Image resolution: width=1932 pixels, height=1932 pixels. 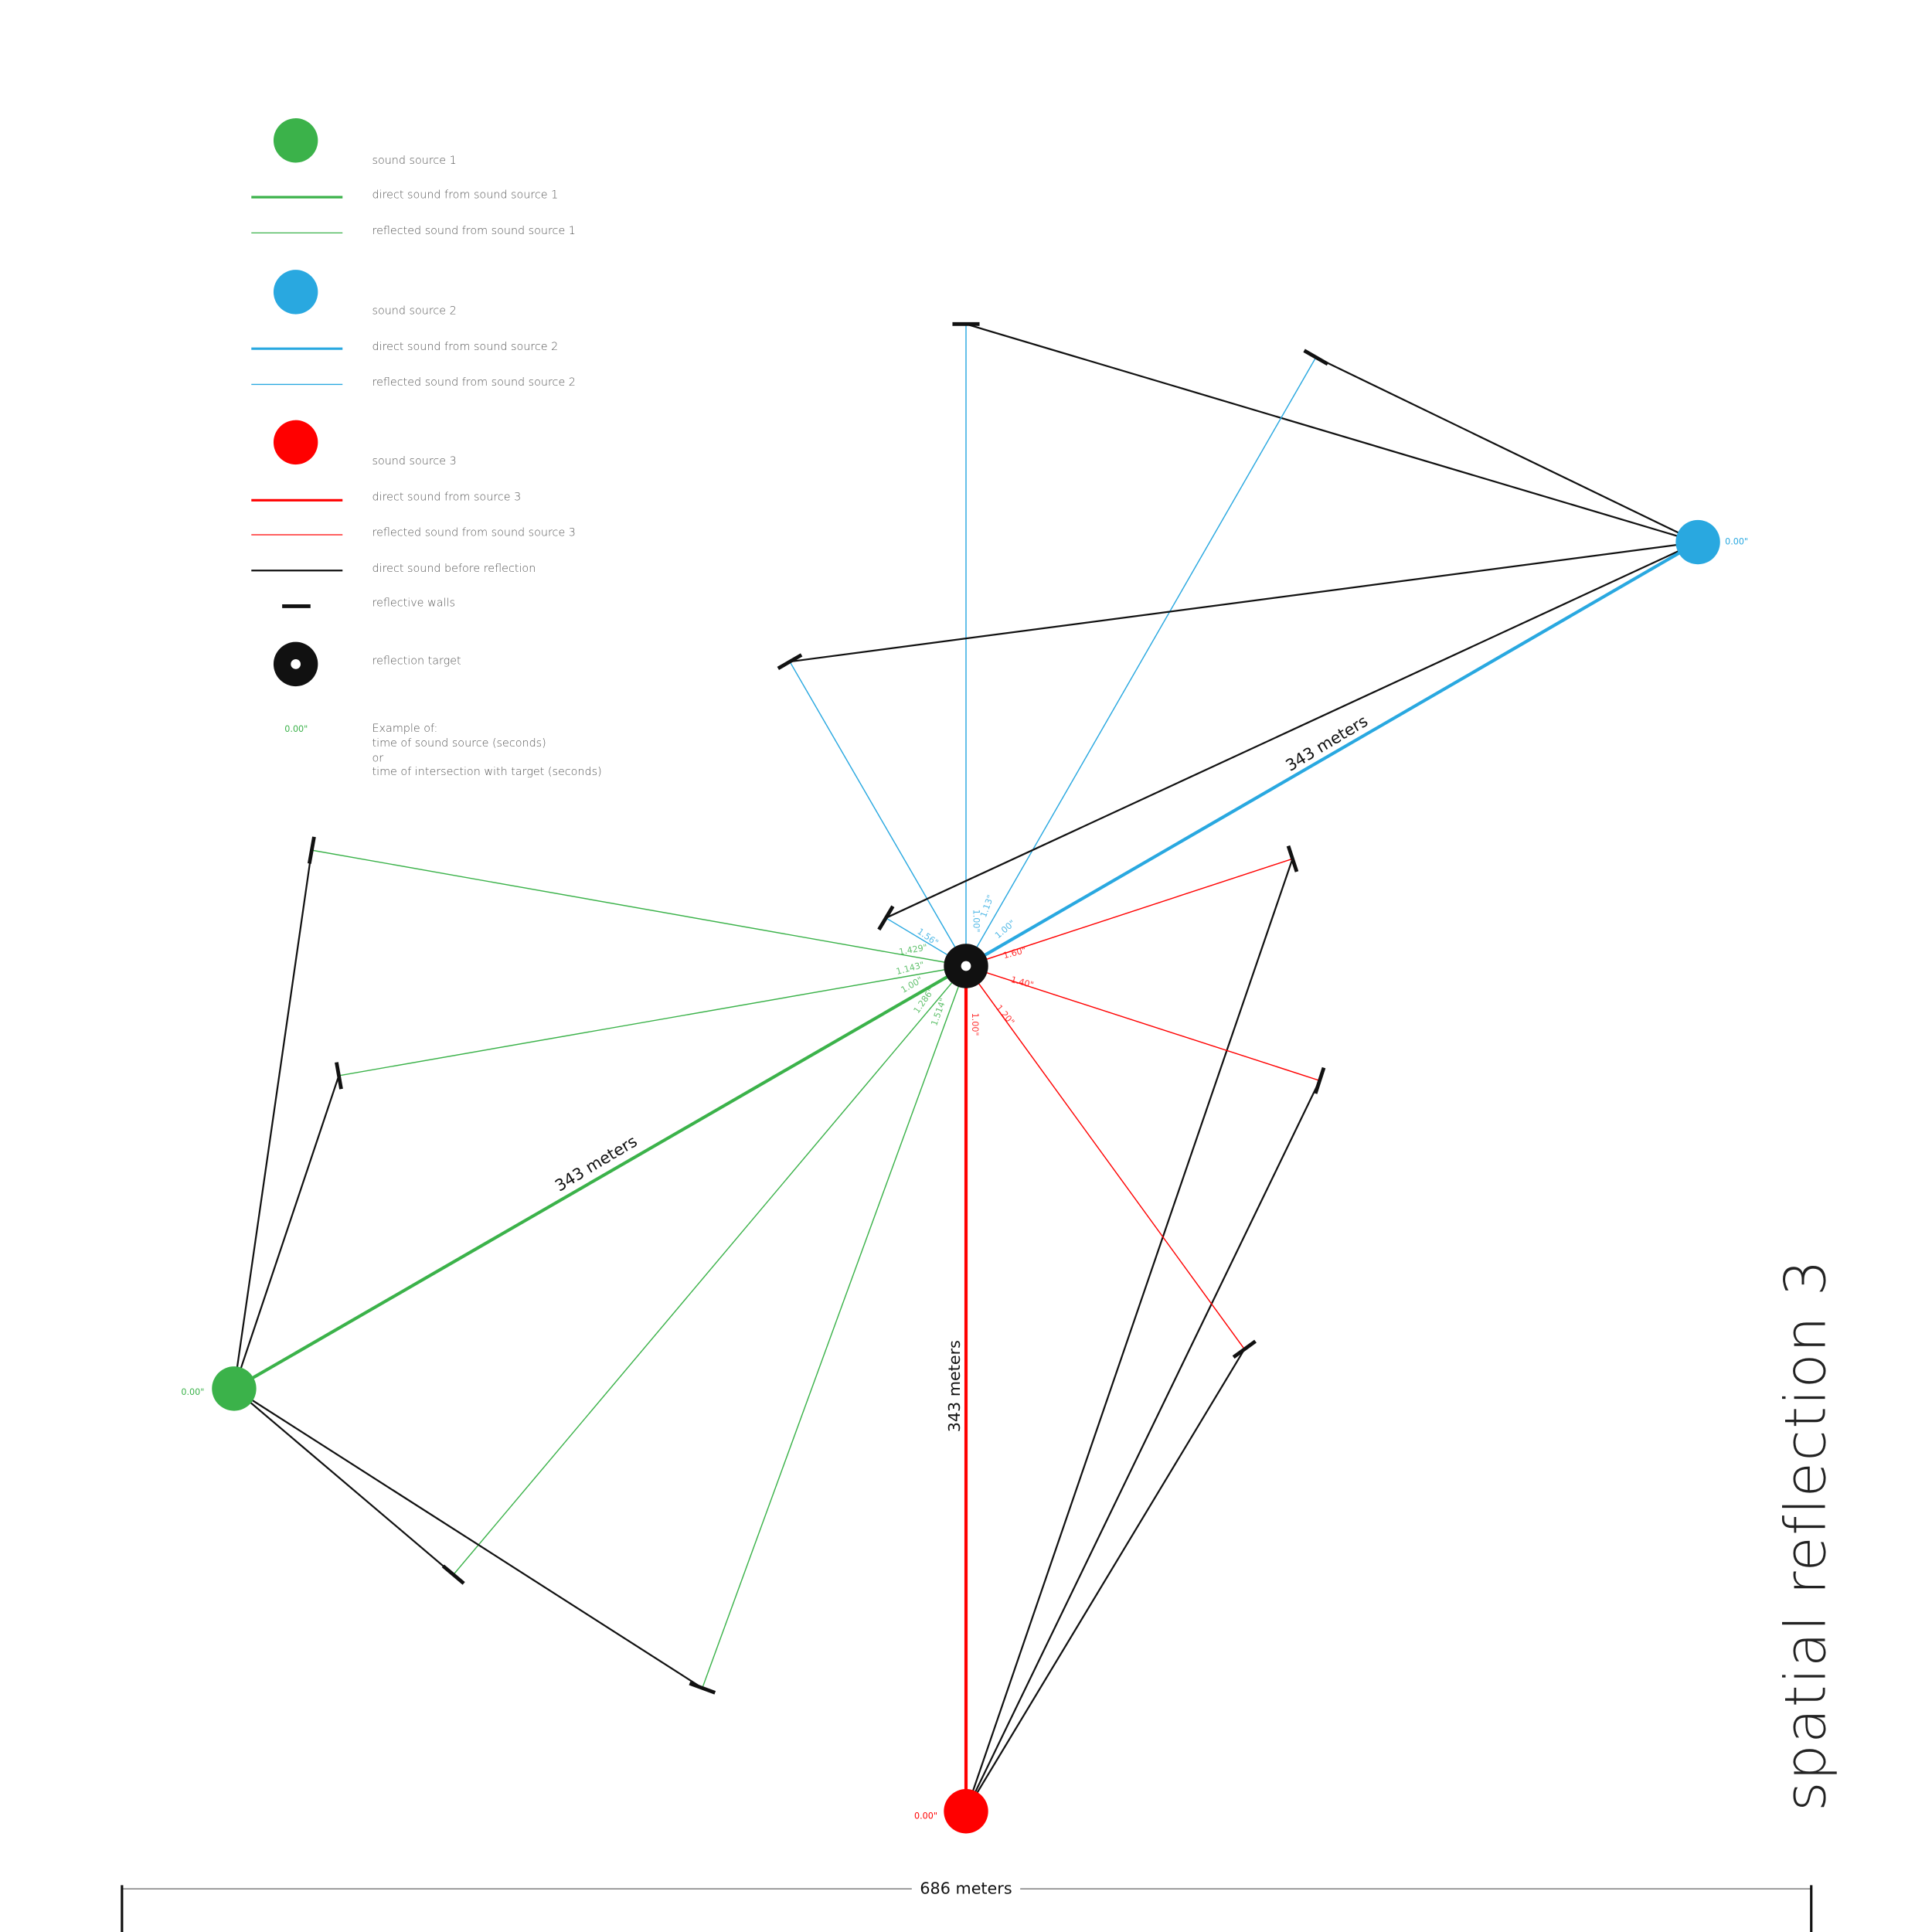 What do you see at coordinates (414, 312) in the screenshot?
I see `legend-label: sound source 2` at bounding box center [414, 312].